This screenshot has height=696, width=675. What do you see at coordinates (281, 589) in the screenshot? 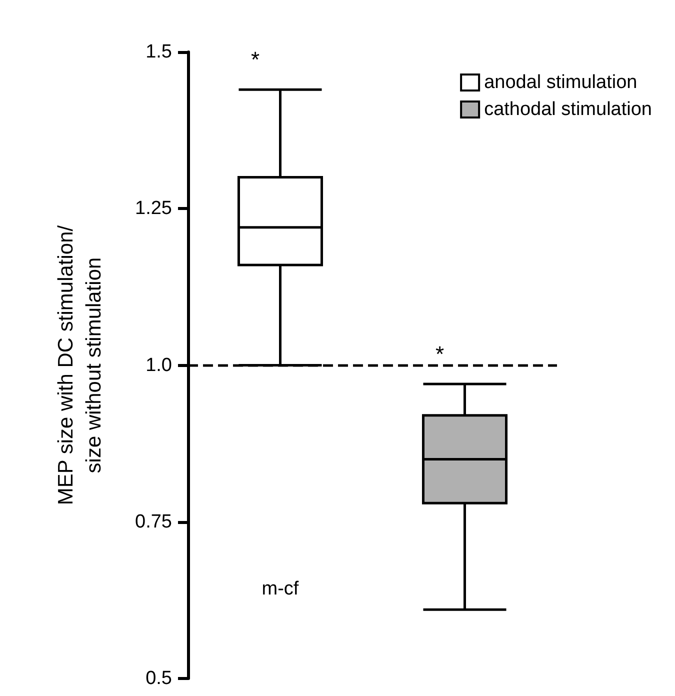
I see `x-tick-label: m-cf` at bounding box center [281, 589].